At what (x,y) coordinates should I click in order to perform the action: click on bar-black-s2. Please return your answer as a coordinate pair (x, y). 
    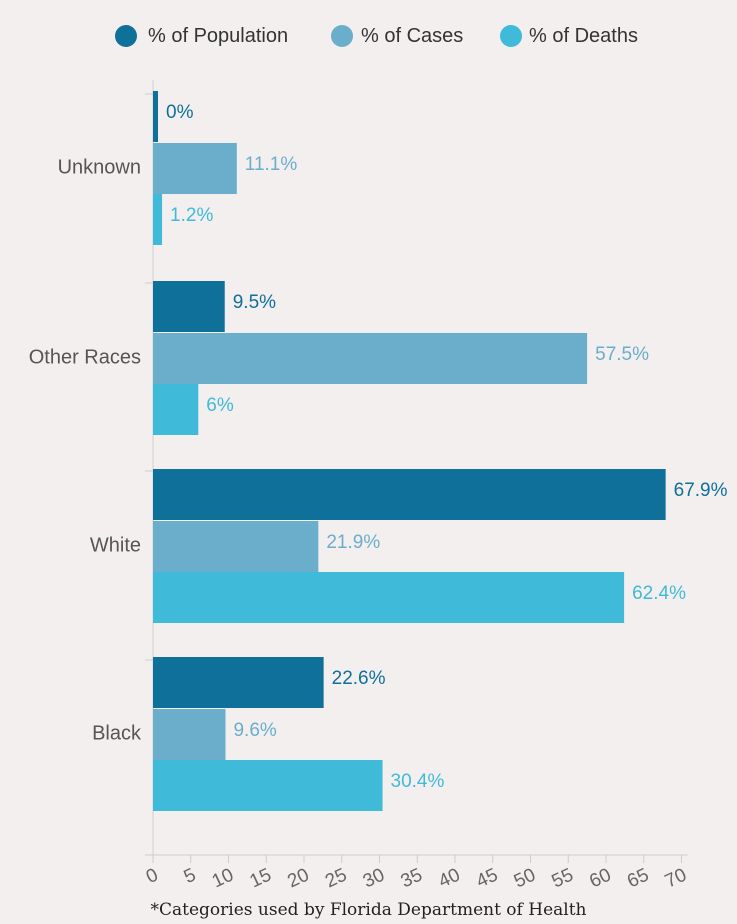
    Looking at the image, I should click on (189, 734).